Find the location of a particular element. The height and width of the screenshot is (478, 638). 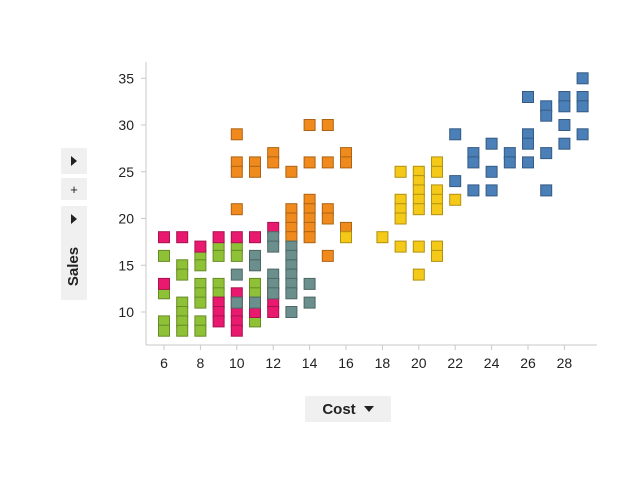

y-tick-label: 35 is located at coordinates (126, 78).